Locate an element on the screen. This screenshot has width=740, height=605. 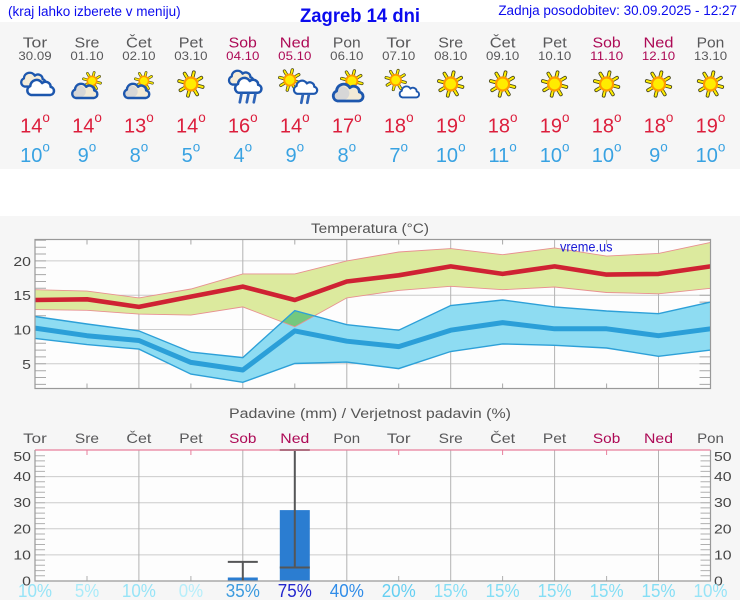
svg-text: 5 is located at coordinates (26, 364).